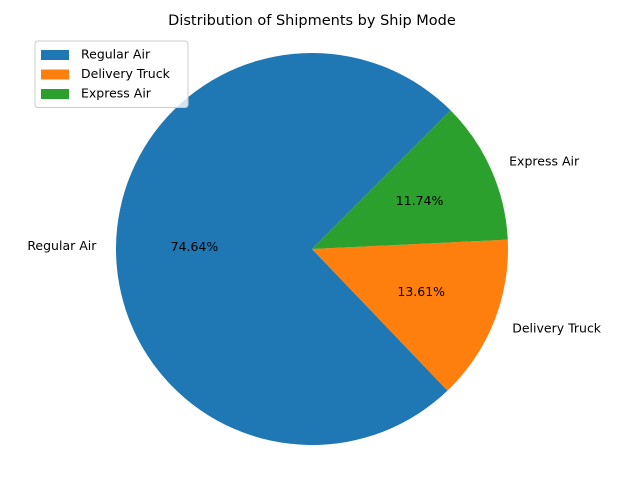  What do you see at coordinates (421, 291) in the screenshot?
I see `percent-label-delivery-truck: 13.61%` at bounding box center [421, 291].